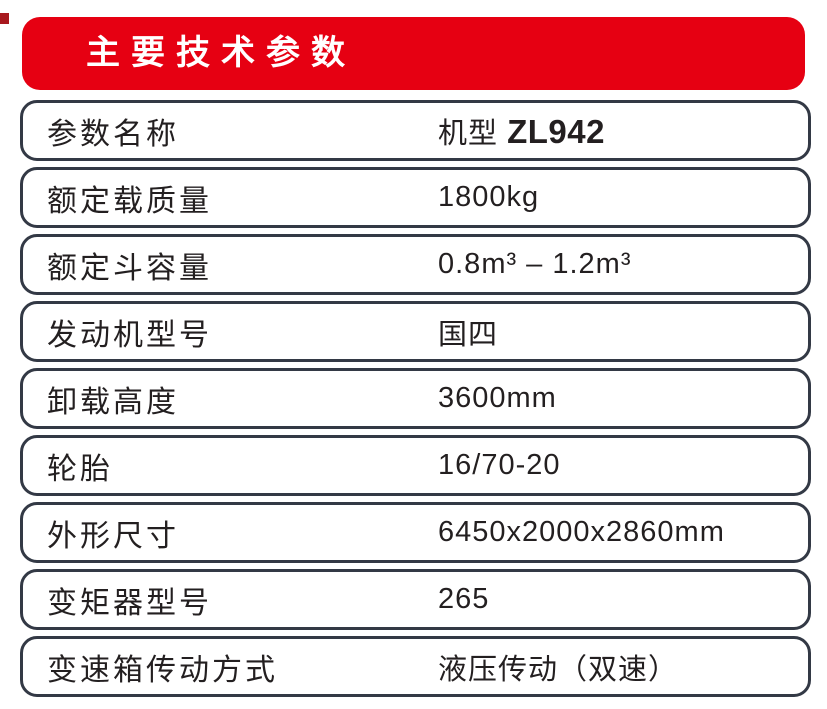  What do you see at coordinates (113, 402) in the screenshot?
I see `param-name-label: 卸载高度` at bounding box center [113, 402].